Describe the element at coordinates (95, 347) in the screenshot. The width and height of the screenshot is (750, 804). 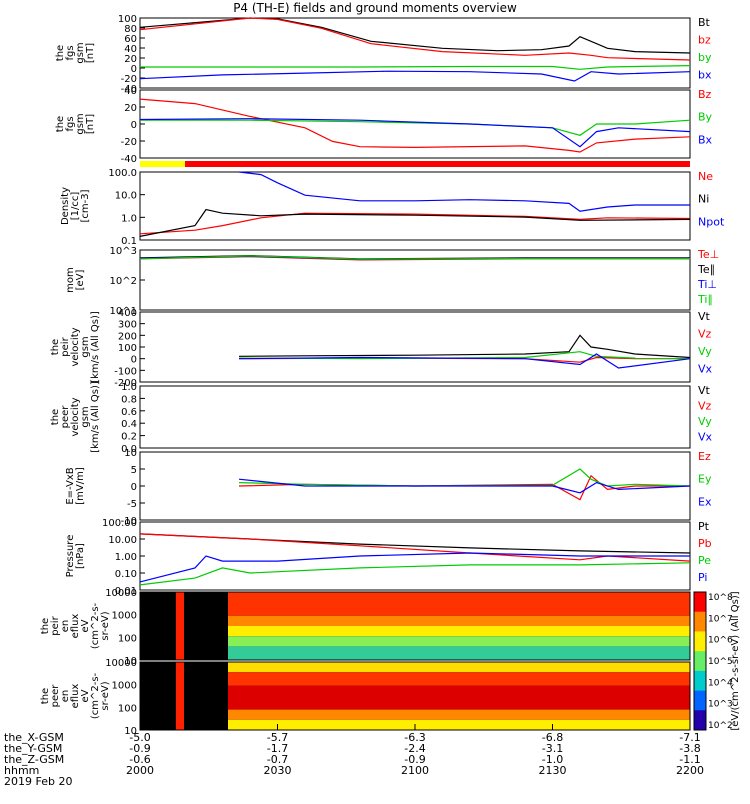
I see `ylabel-velocity_peir-4: [km/s (All Qs)]` at that location.